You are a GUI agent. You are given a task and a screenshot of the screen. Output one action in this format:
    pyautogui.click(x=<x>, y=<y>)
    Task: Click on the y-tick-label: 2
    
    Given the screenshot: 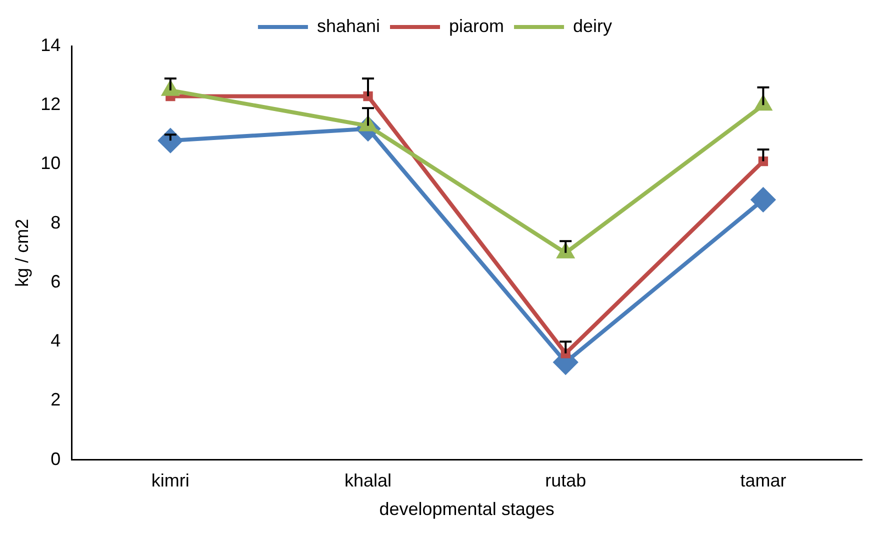 What is the action you would take?
    pyautogui.click(x=55, y=400)
    